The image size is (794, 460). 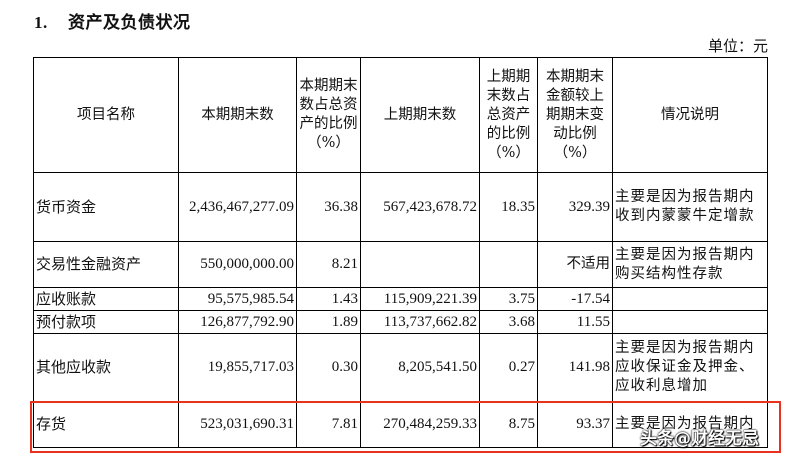 I want to click on header-previous-pct: 上期期末数占总资产的比例（%）, so click(x=508, y=115).